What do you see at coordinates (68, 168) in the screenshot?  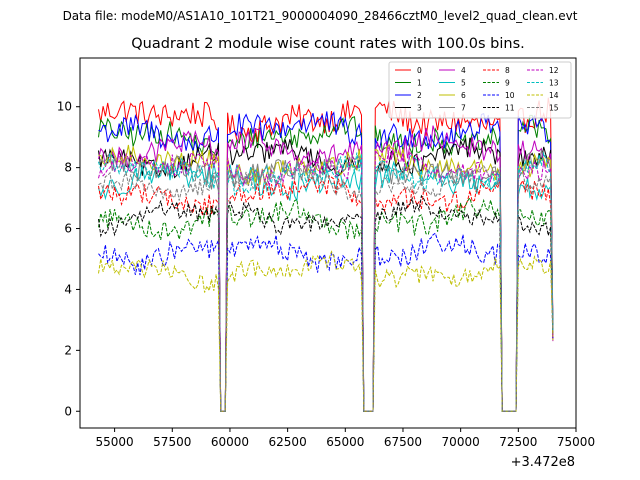 I see `y-tick-label: 8` at bounding box center [68, 168].